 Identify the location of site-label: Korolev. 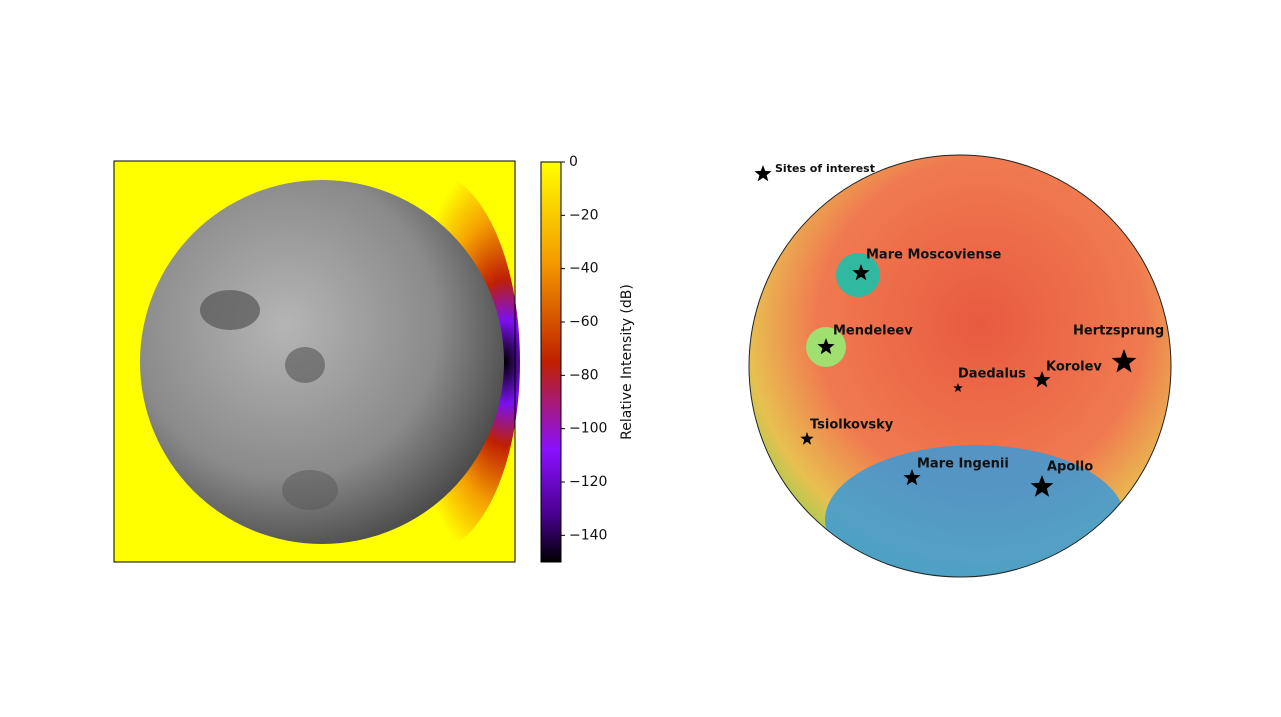
(1074, 367).